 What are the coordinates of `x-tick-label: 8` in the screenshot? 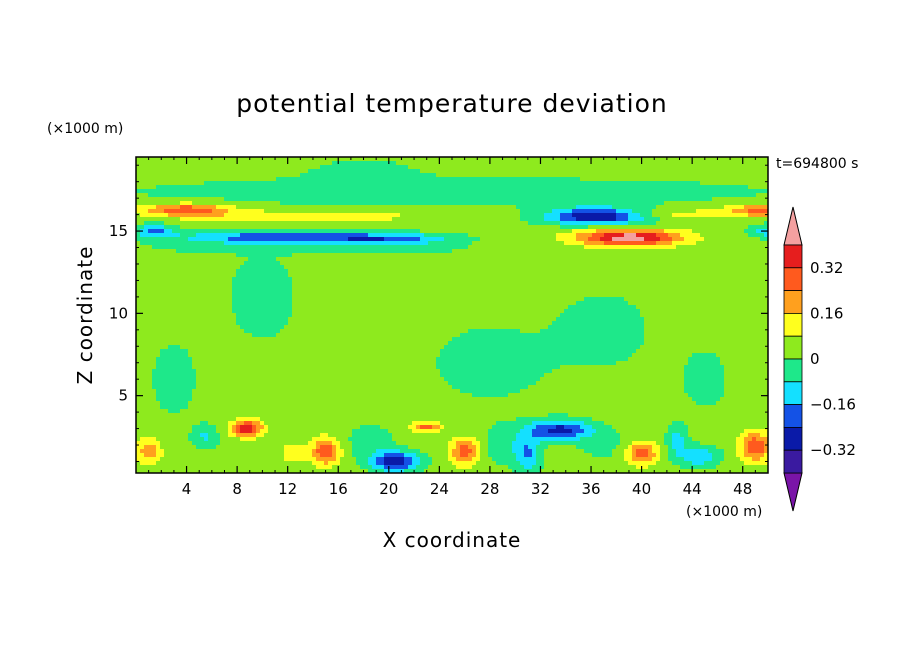 It's located at (237, 489).